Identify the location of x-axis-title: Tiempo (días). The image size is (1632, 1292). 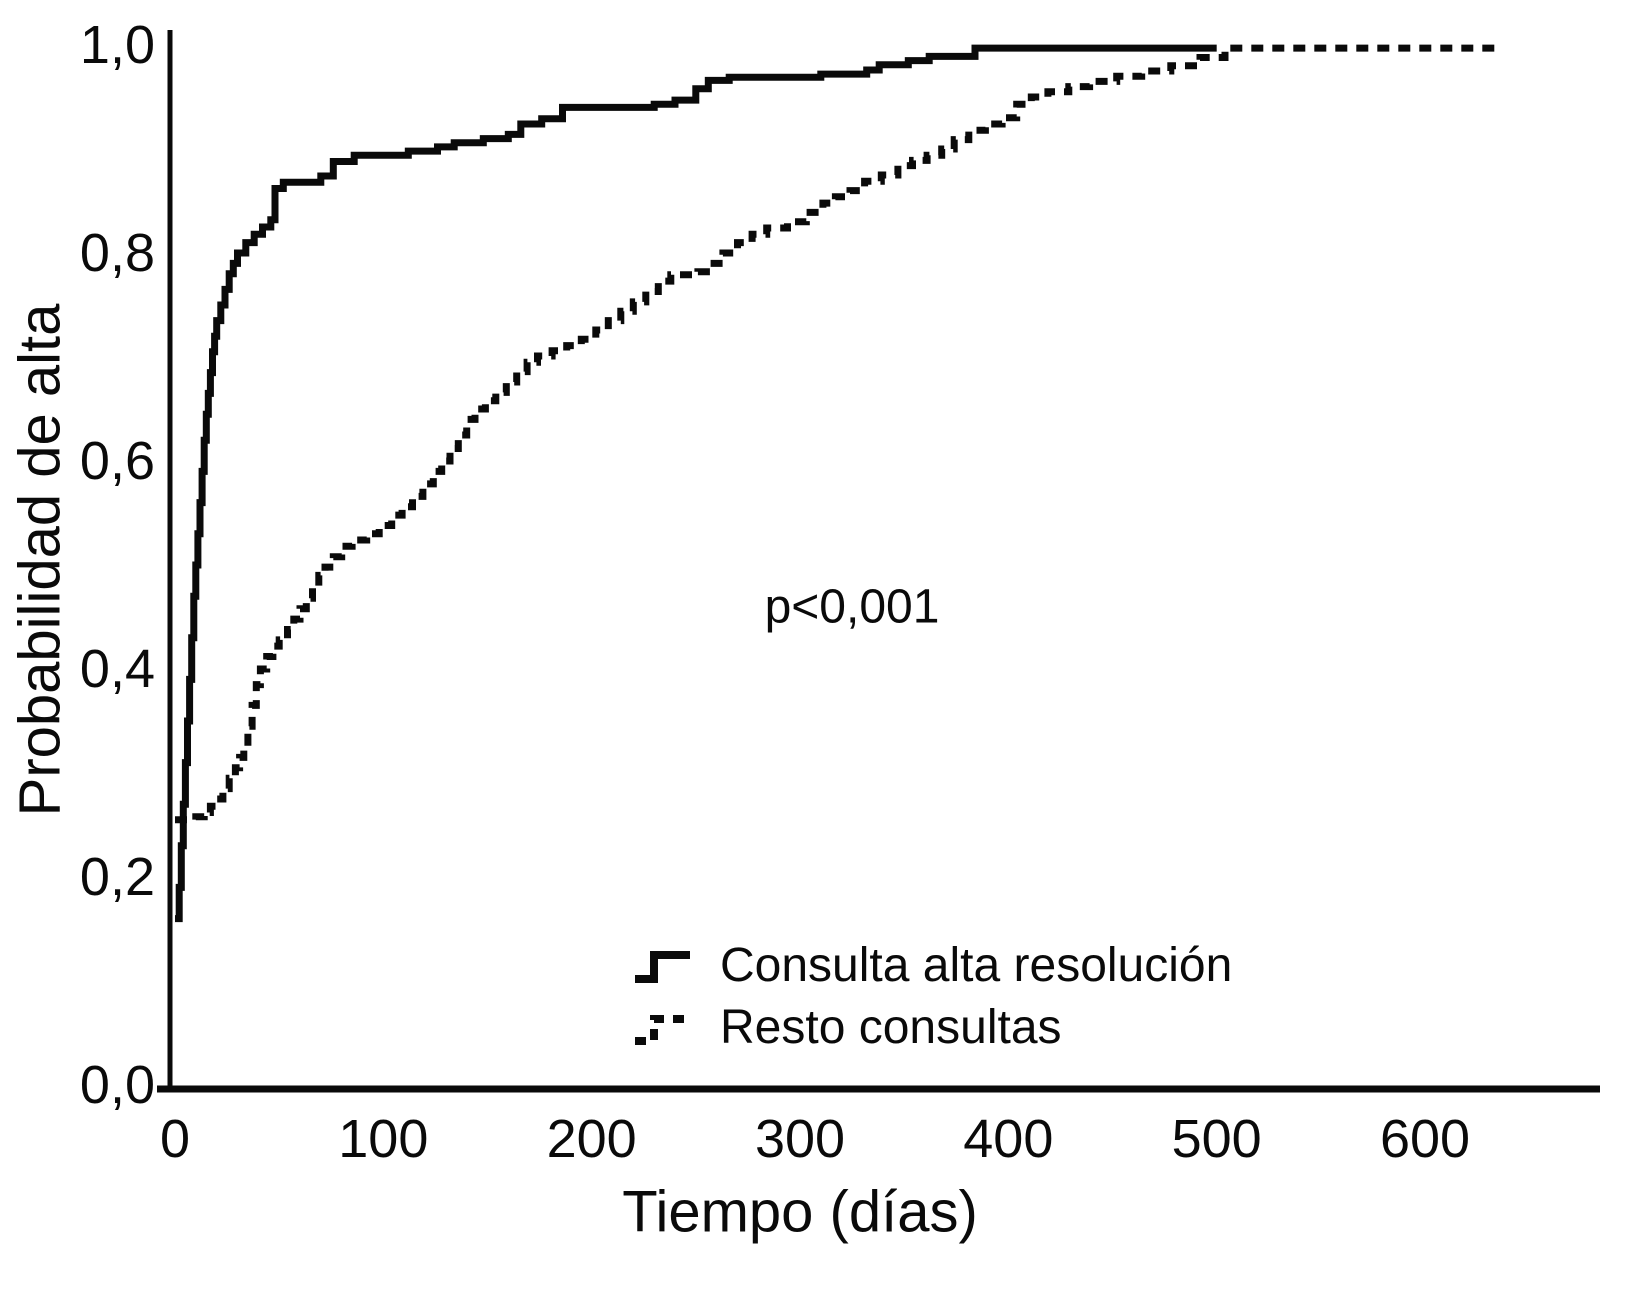
(800, 1212).